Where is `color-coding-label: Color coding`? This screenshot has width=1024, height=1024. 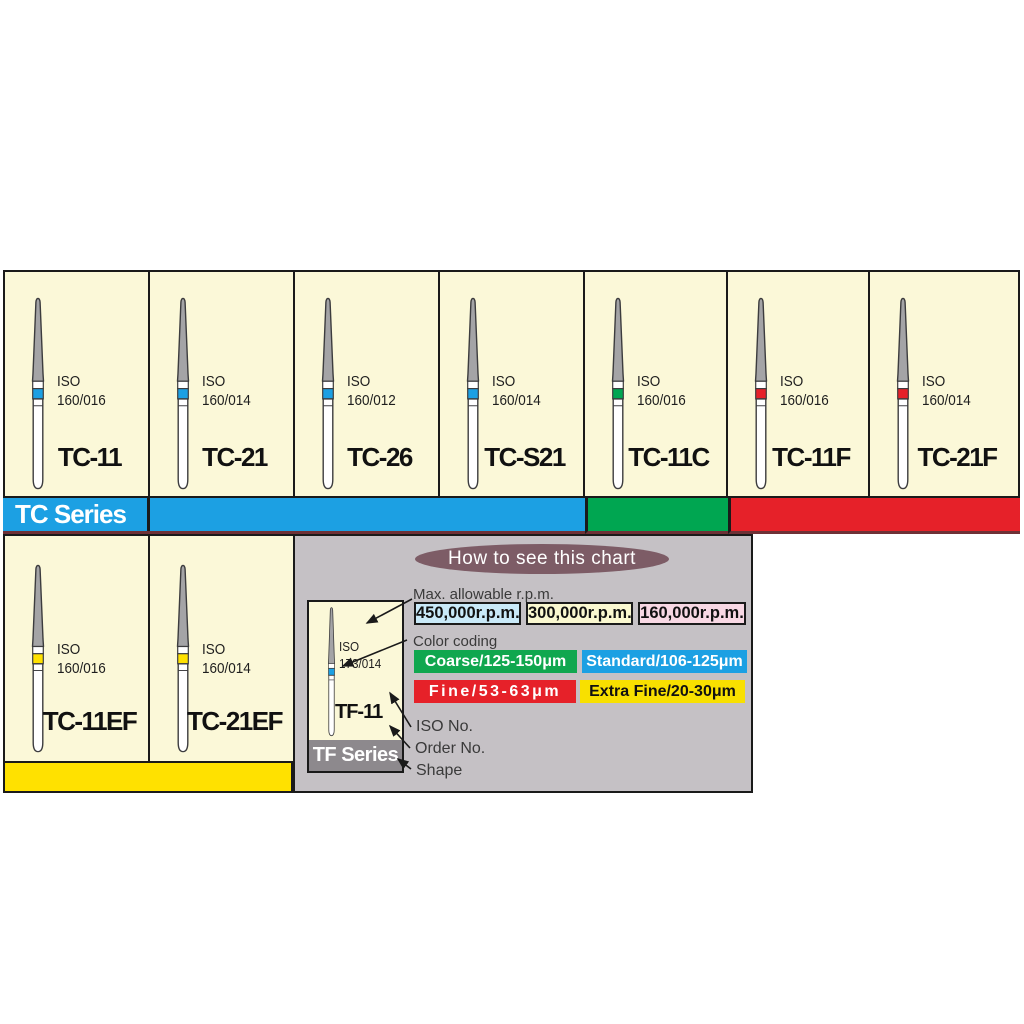
color-coding-label: Color coding is located at coordinates (455, 641).